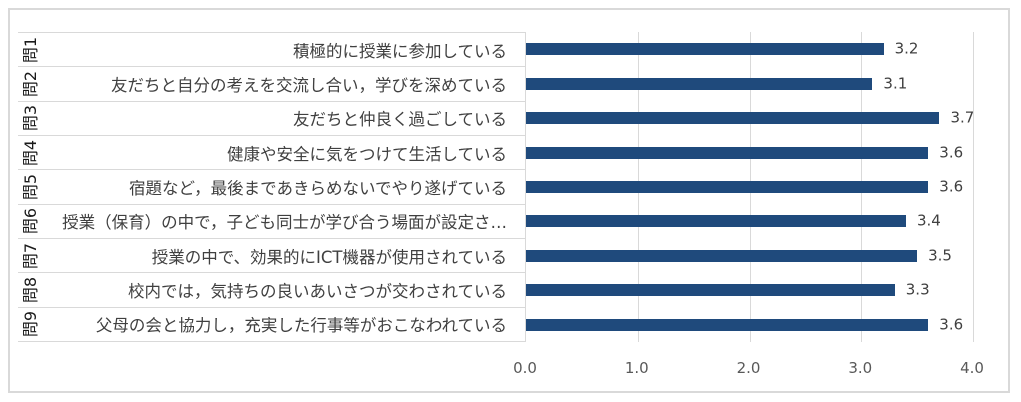  I want to click on tick-label: 2.0, so click(748, 368).